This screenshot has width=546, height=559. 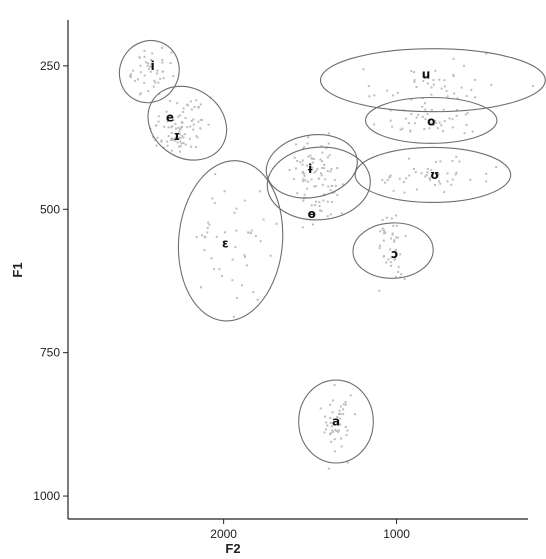 I want to click on series-9-ellipse, so click(x=433, y=174).